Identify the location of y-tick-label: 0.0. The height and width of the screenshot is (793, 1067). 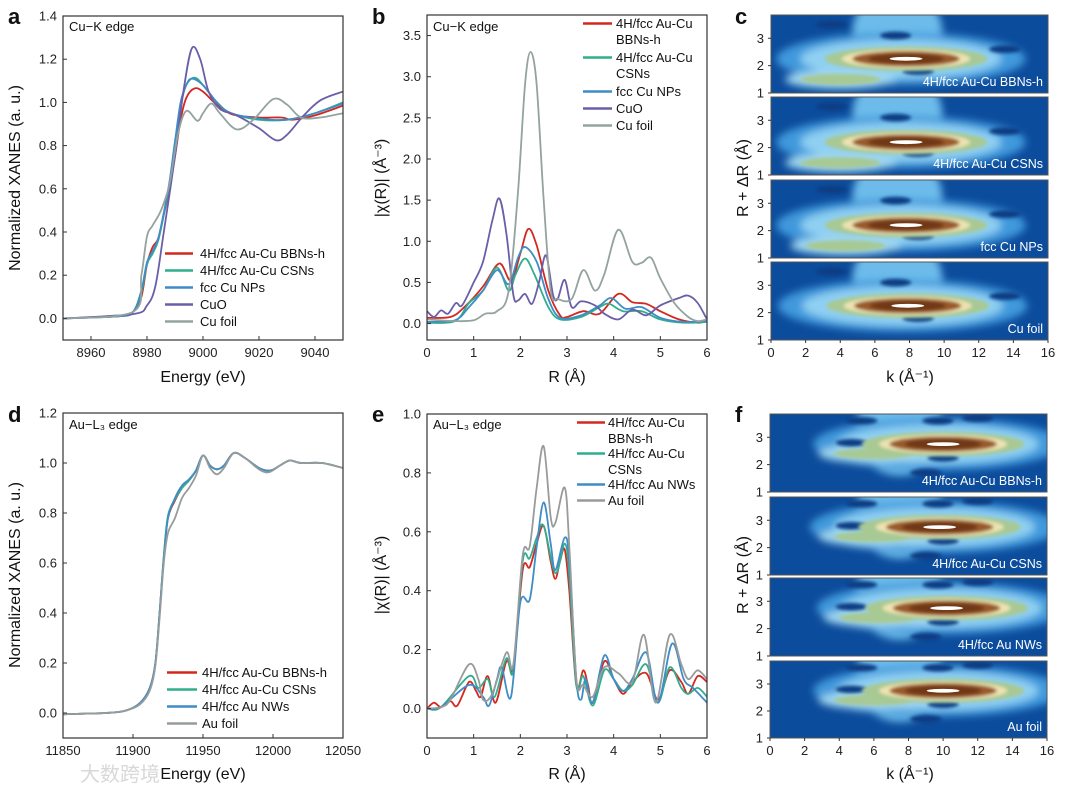
(48, 318).